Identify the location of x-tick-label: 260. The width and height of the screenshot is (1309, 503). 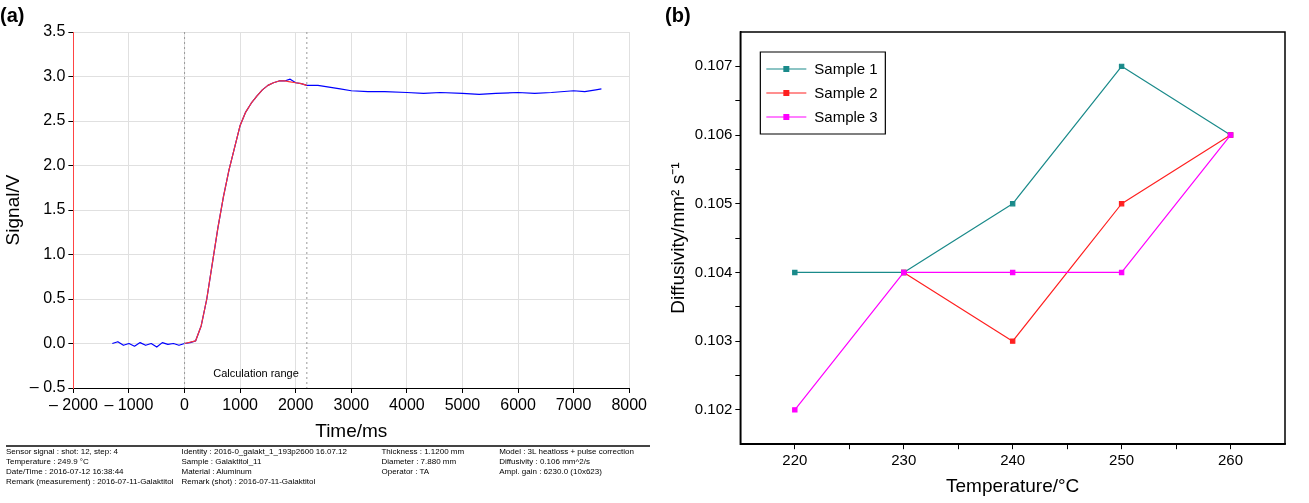
(1231, 460).